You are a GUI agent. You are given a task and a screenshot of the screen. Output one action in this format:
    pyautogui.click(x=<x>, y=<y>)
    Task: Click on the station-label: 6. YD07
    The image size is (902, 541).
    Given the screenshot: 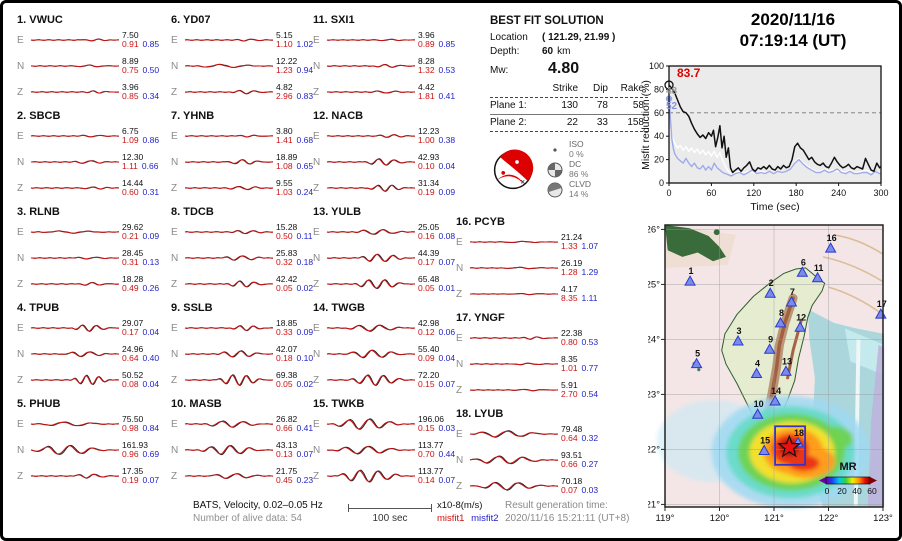 What is the action you would take?
    pyautogui.click(x=191, y=20)
    